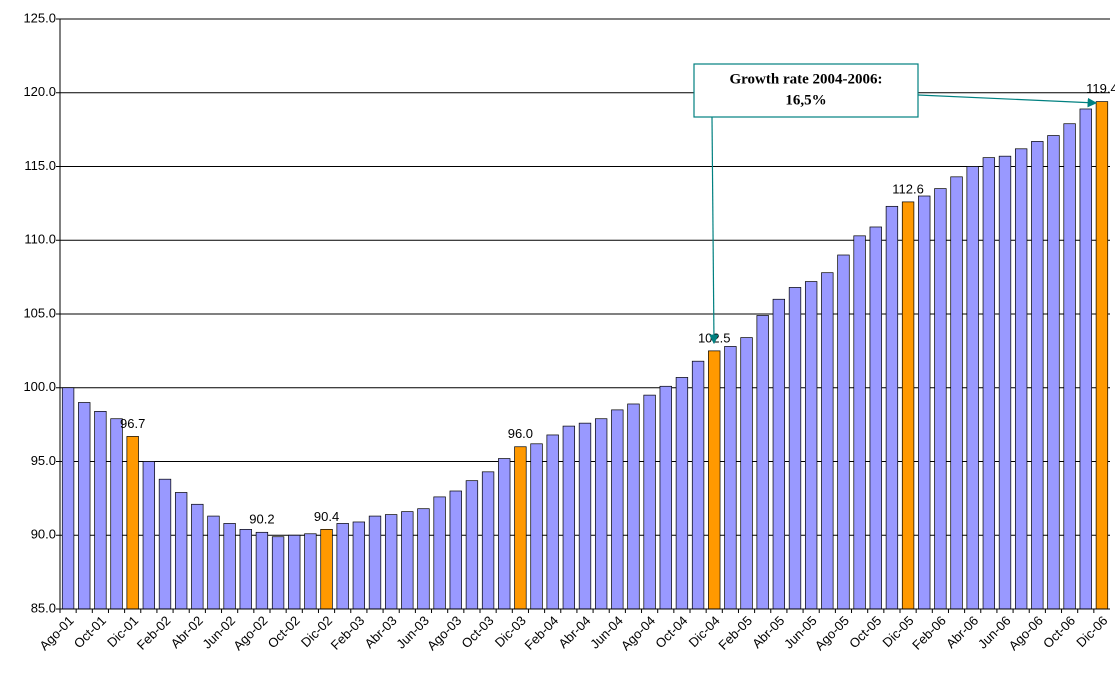  Describe the element at coordinates (542, 633) in the screenshot. I see `x-tick-label: Feb-04` at that location.